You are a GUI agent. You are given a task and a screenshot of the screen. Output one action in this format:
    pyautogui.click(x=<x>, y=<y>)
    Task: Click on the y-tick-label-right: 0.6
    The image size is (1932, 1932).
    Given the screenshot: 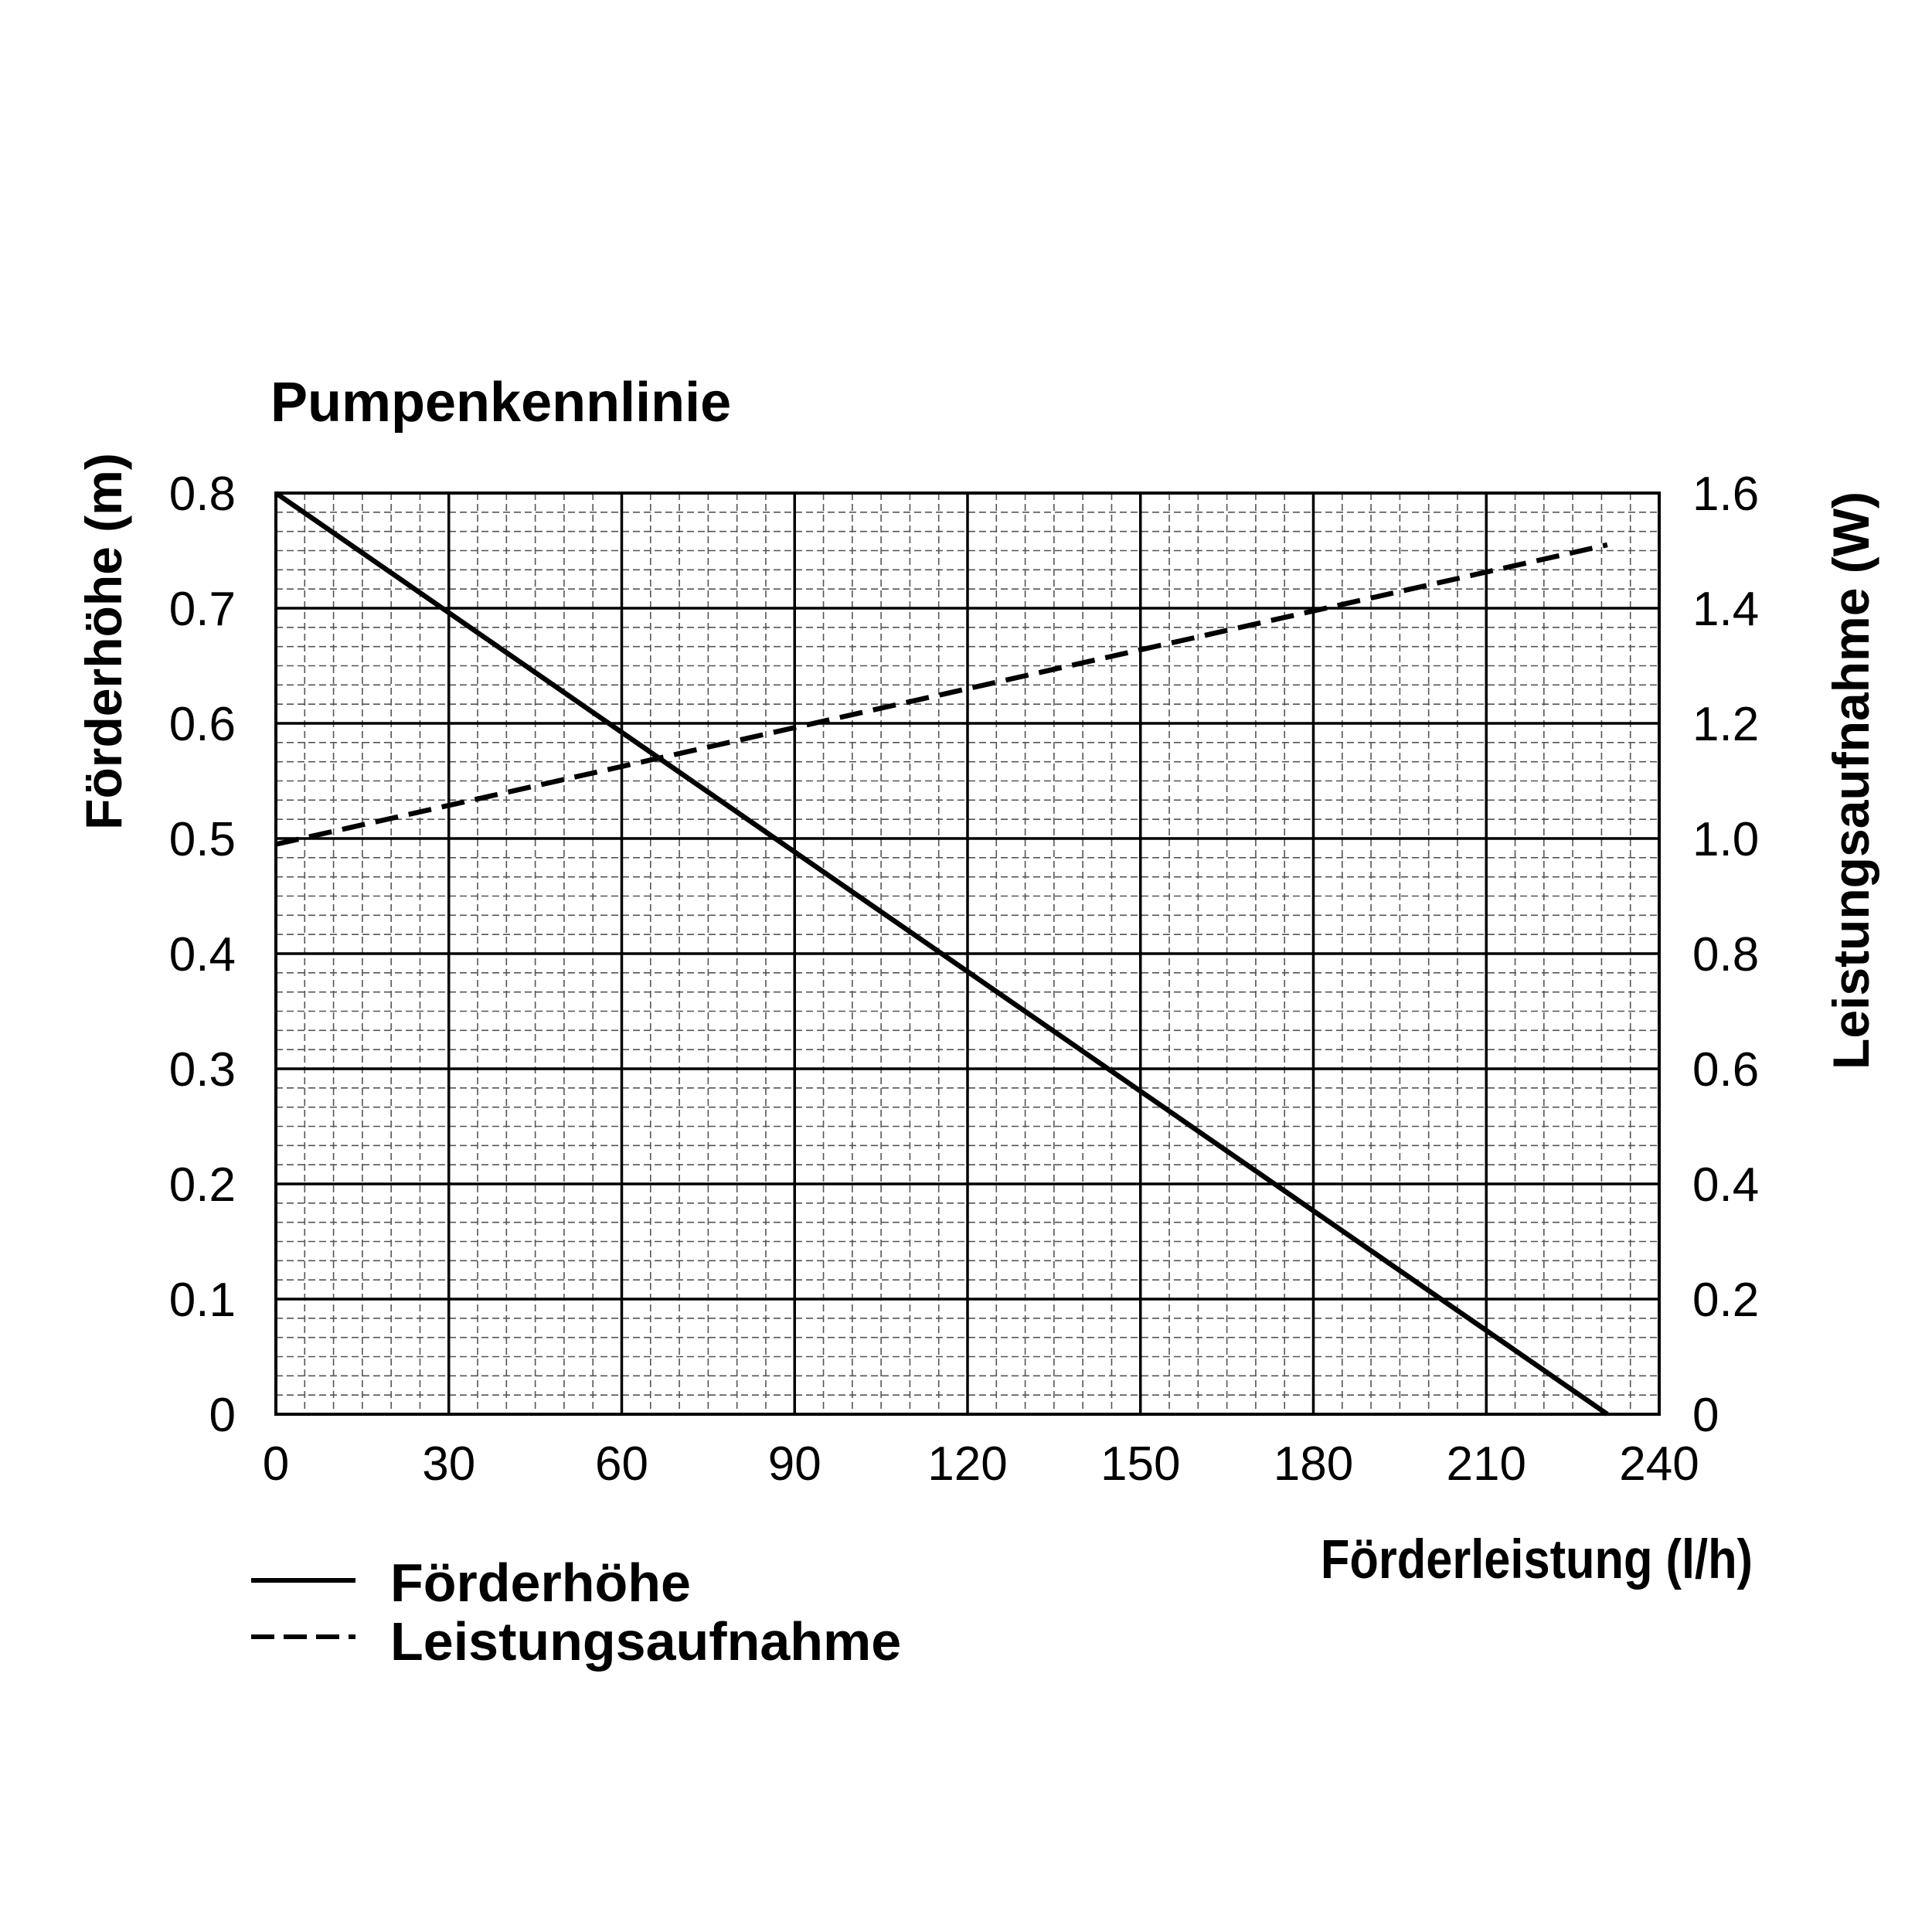 What is the action you would take?
    pyautogui.click(x=1726, y=1070)
    